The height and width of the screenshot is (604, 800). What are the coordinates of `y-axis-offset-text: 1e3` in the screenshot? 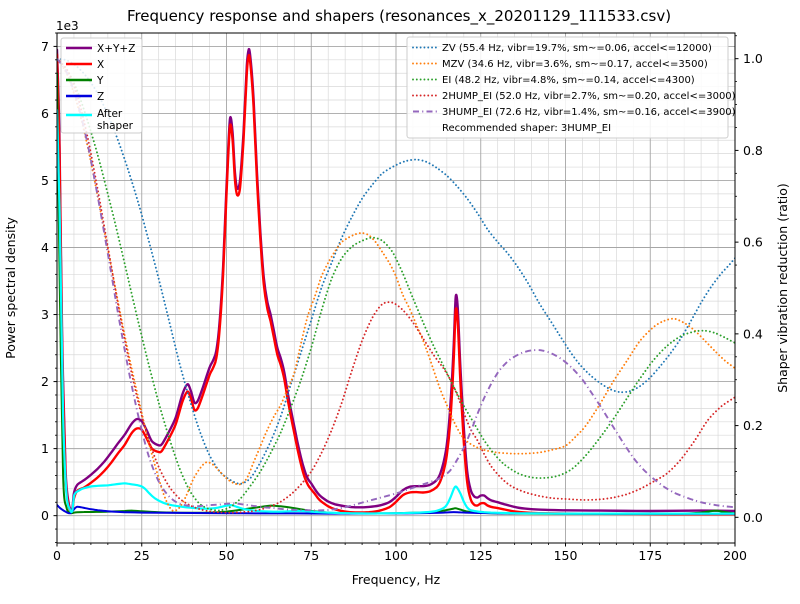 It's located at (67, 26).